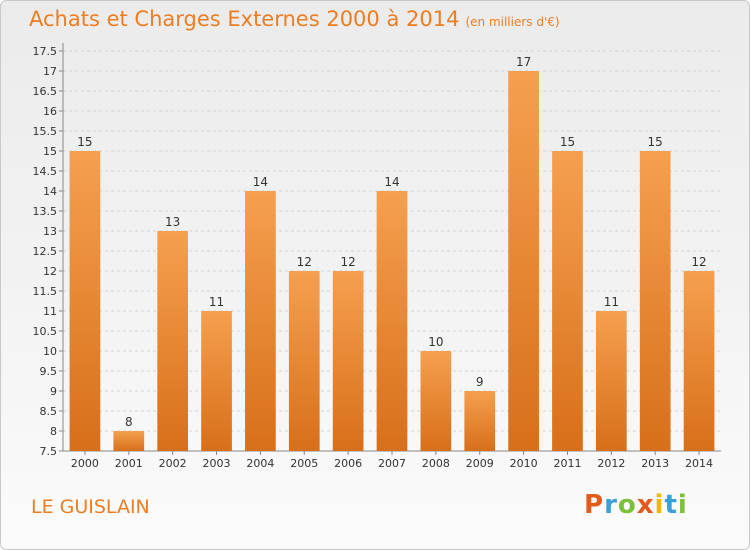  Describe the element at coordinates (480, 421) in the screenshot. I see `bar-2009` at that location.